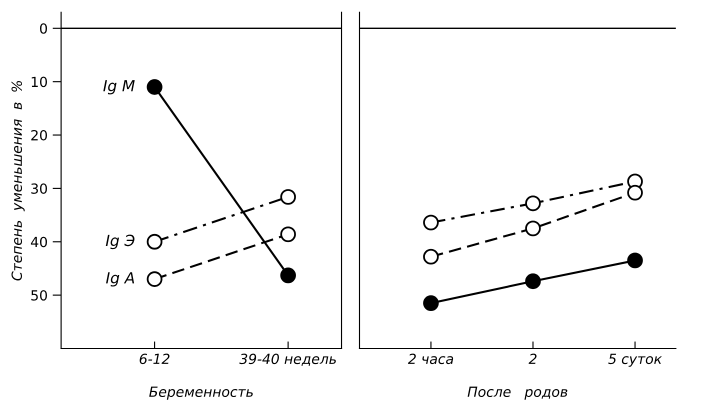 This screenshot has height=410, width=719. What do you see at coordinates (43, 28) in the screenshot?
I see `y-tick-label: 0` at bounding box center [43, 28].